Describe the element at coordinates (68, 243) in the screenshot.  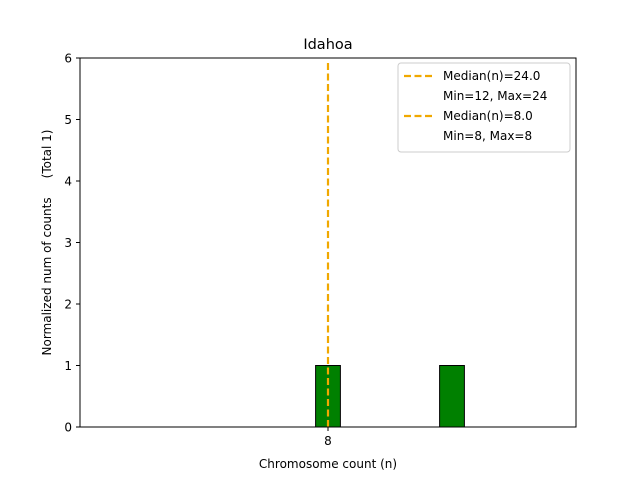
I see `y-tick-label-3: 3` at that location.